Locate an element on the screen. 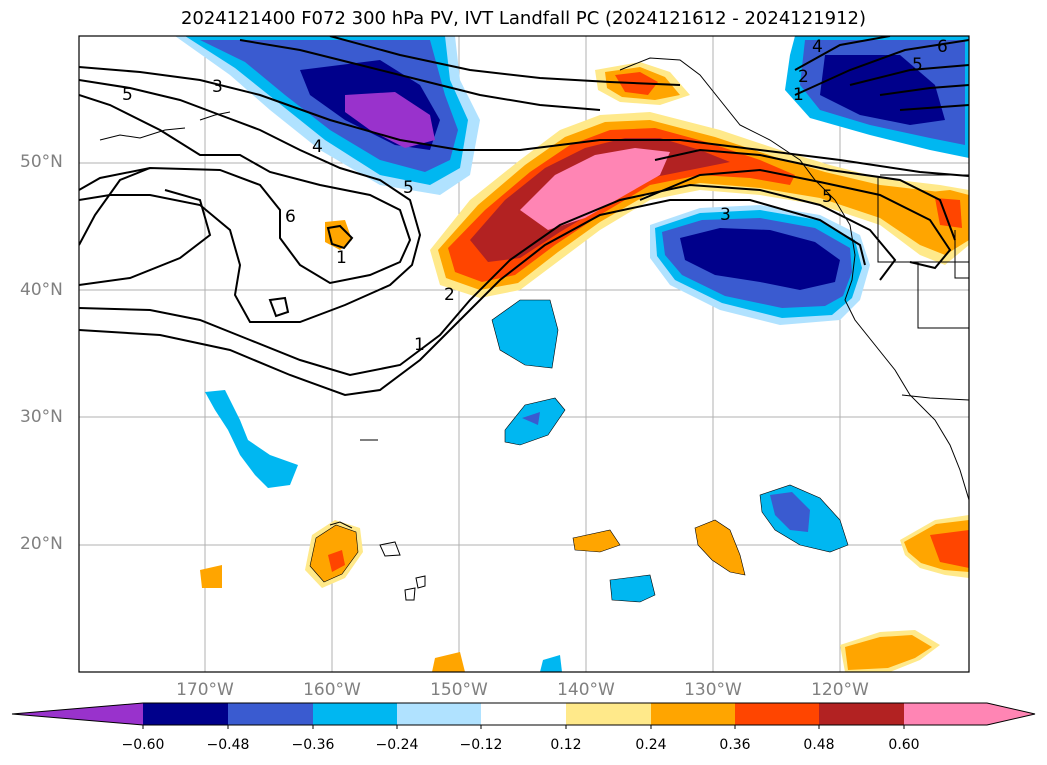  lon-label-130w: 130°W is located at coordinates (713, 690).